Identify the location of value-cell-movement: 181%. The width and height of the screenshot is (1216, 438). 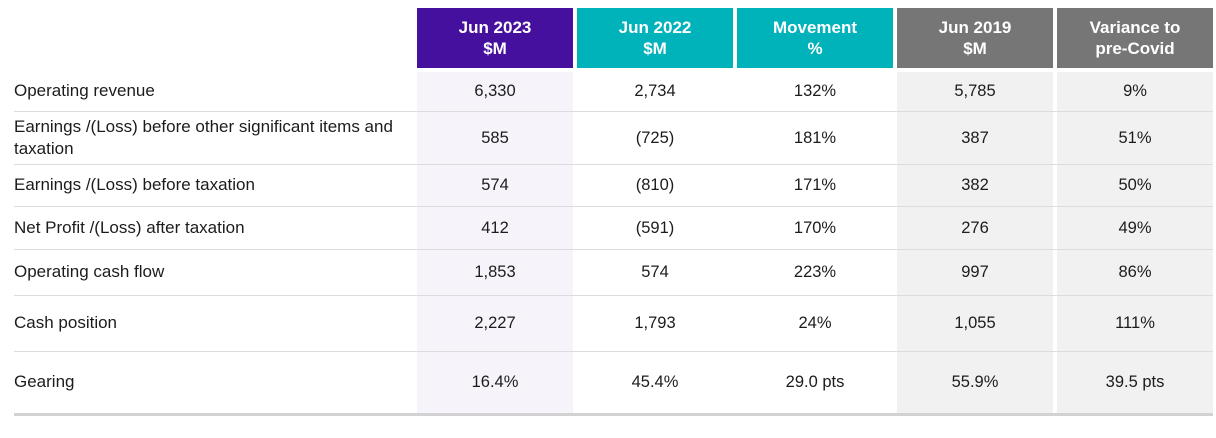
(815, 138).